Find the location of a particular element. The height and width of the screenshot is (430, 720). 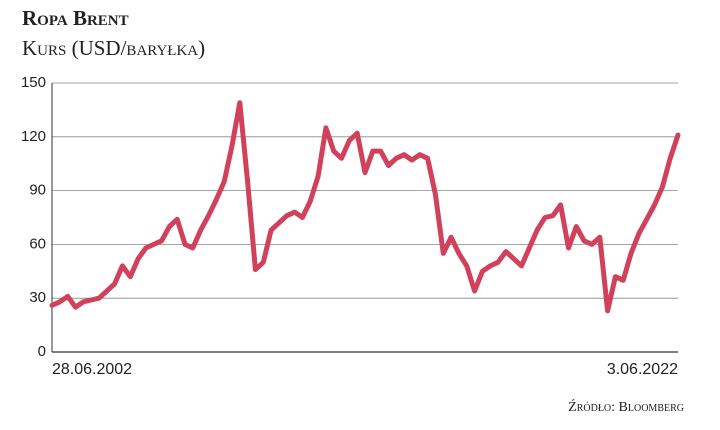

y-tick-label: 0 is located at coordinates (42, 351).